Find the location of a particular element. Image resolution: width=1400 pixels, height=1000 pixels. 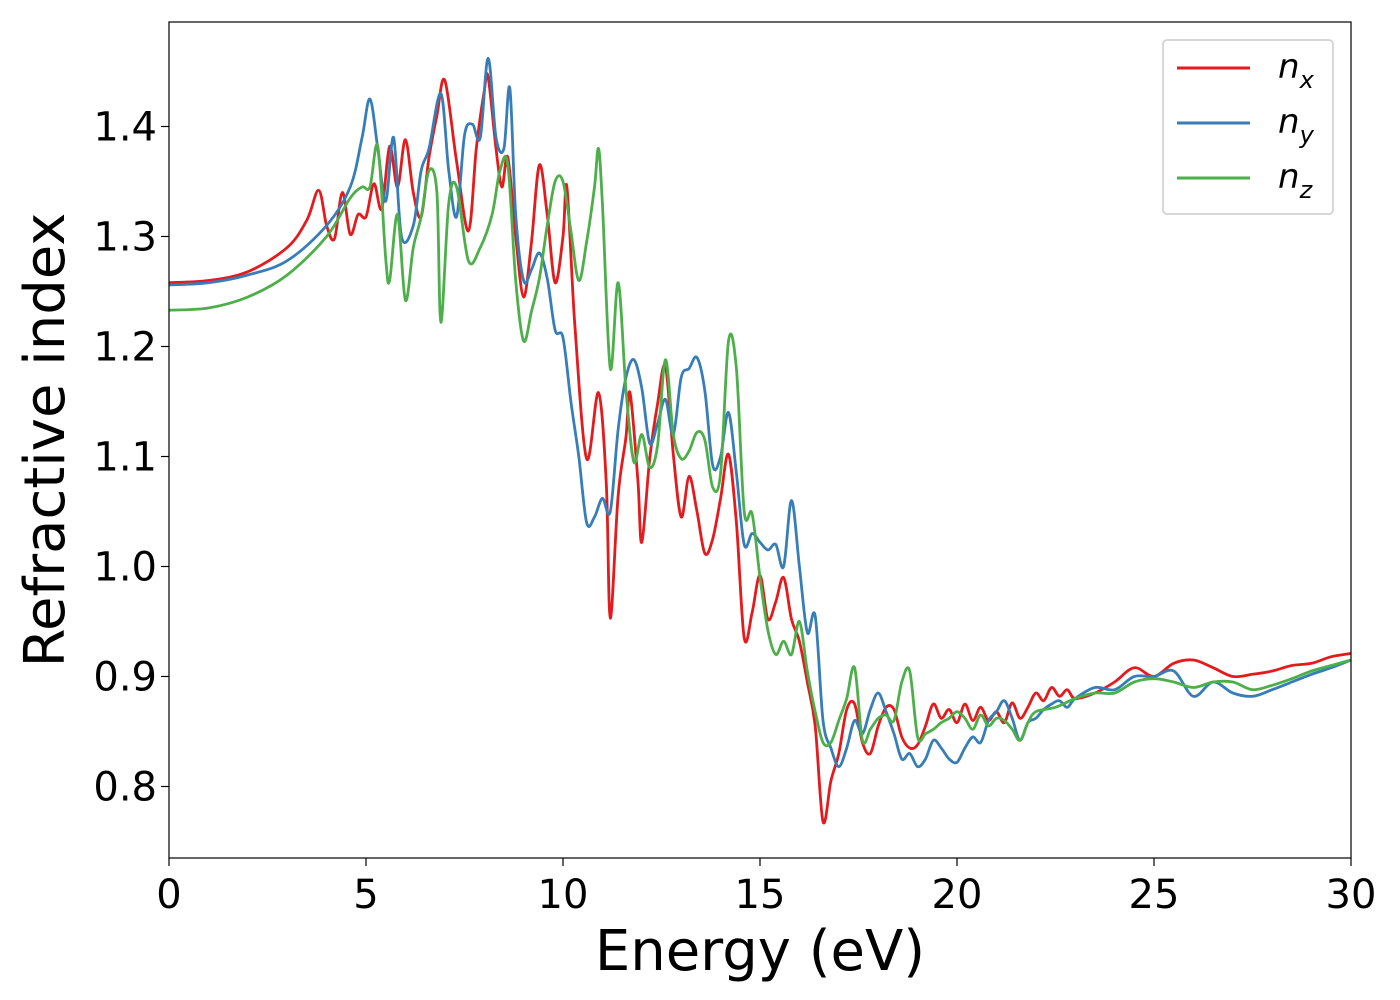

legend-label-n-z: nz is located at coordinates (1296, 180).